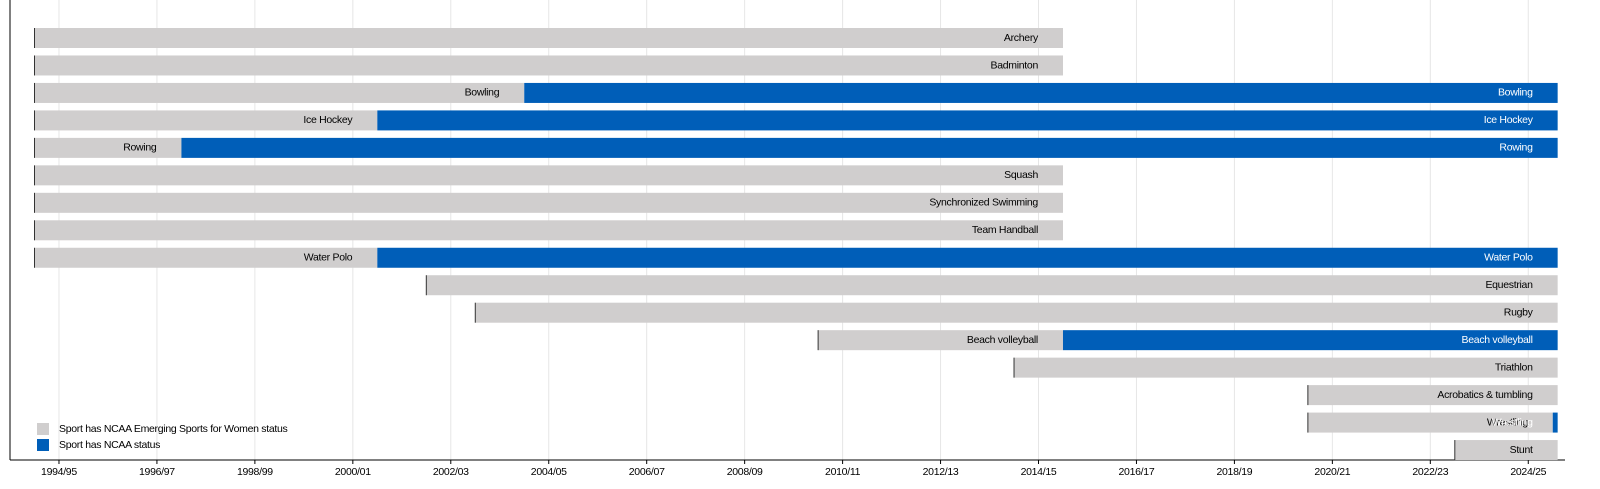 This screenshot has height=489, width=1600. What do you see at coordinates (745, 472) in the screenshot?
I see `x-tick-label: 2008/09` at bounding box center [745, 472].